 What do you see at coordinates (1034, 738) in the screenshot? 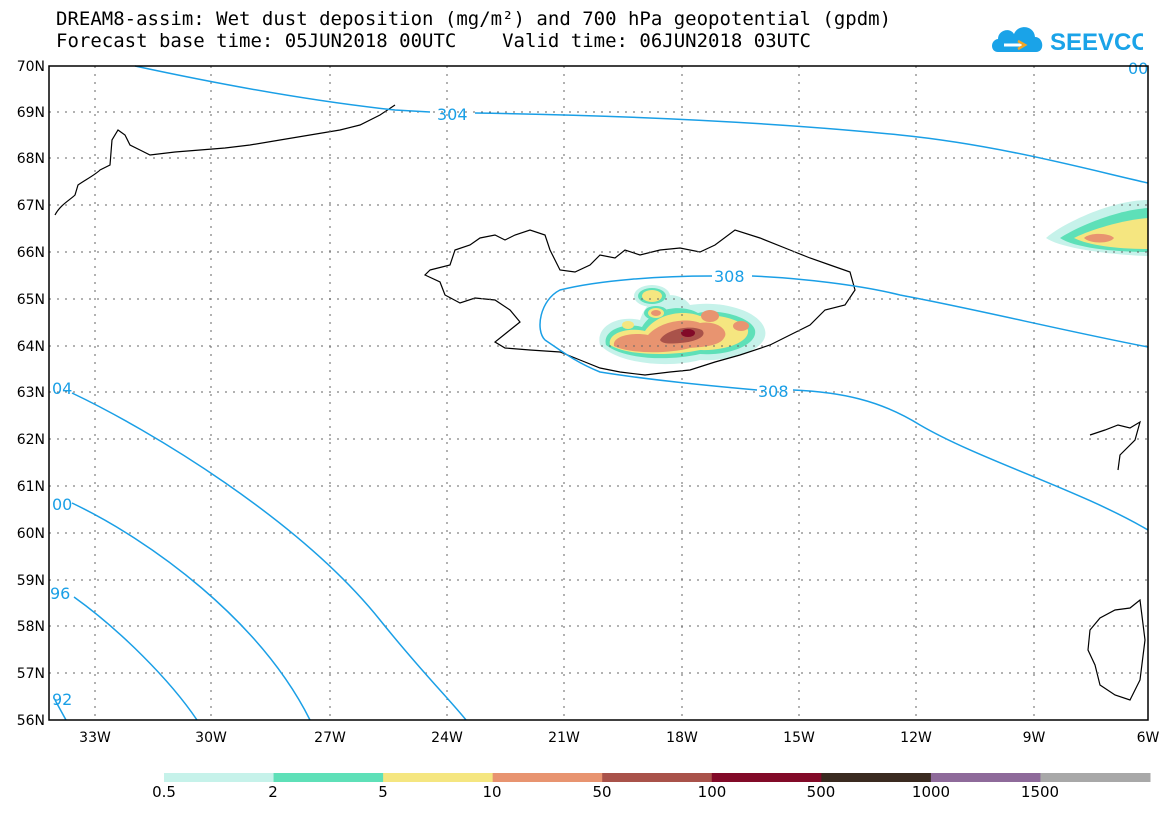
I see `lon-label: 9W` at bounding box center [1034, 738].